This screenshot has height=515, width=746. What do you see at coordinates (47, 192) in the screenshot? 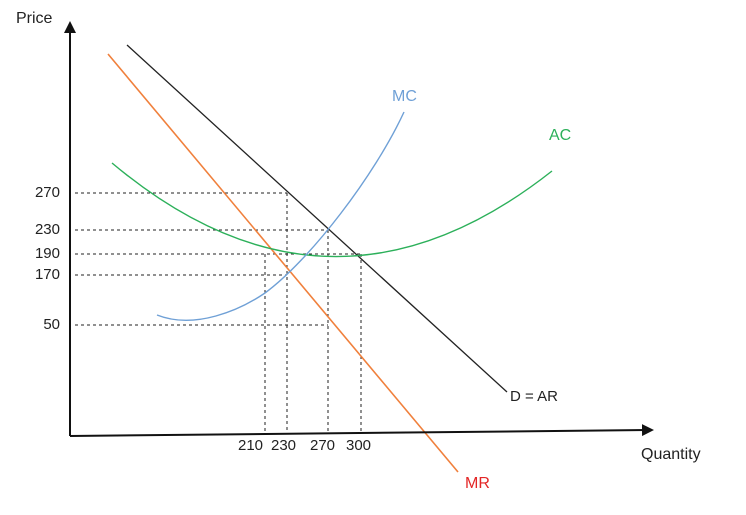
I see `price-tick-label: 270` at bounding box center [47, 192].